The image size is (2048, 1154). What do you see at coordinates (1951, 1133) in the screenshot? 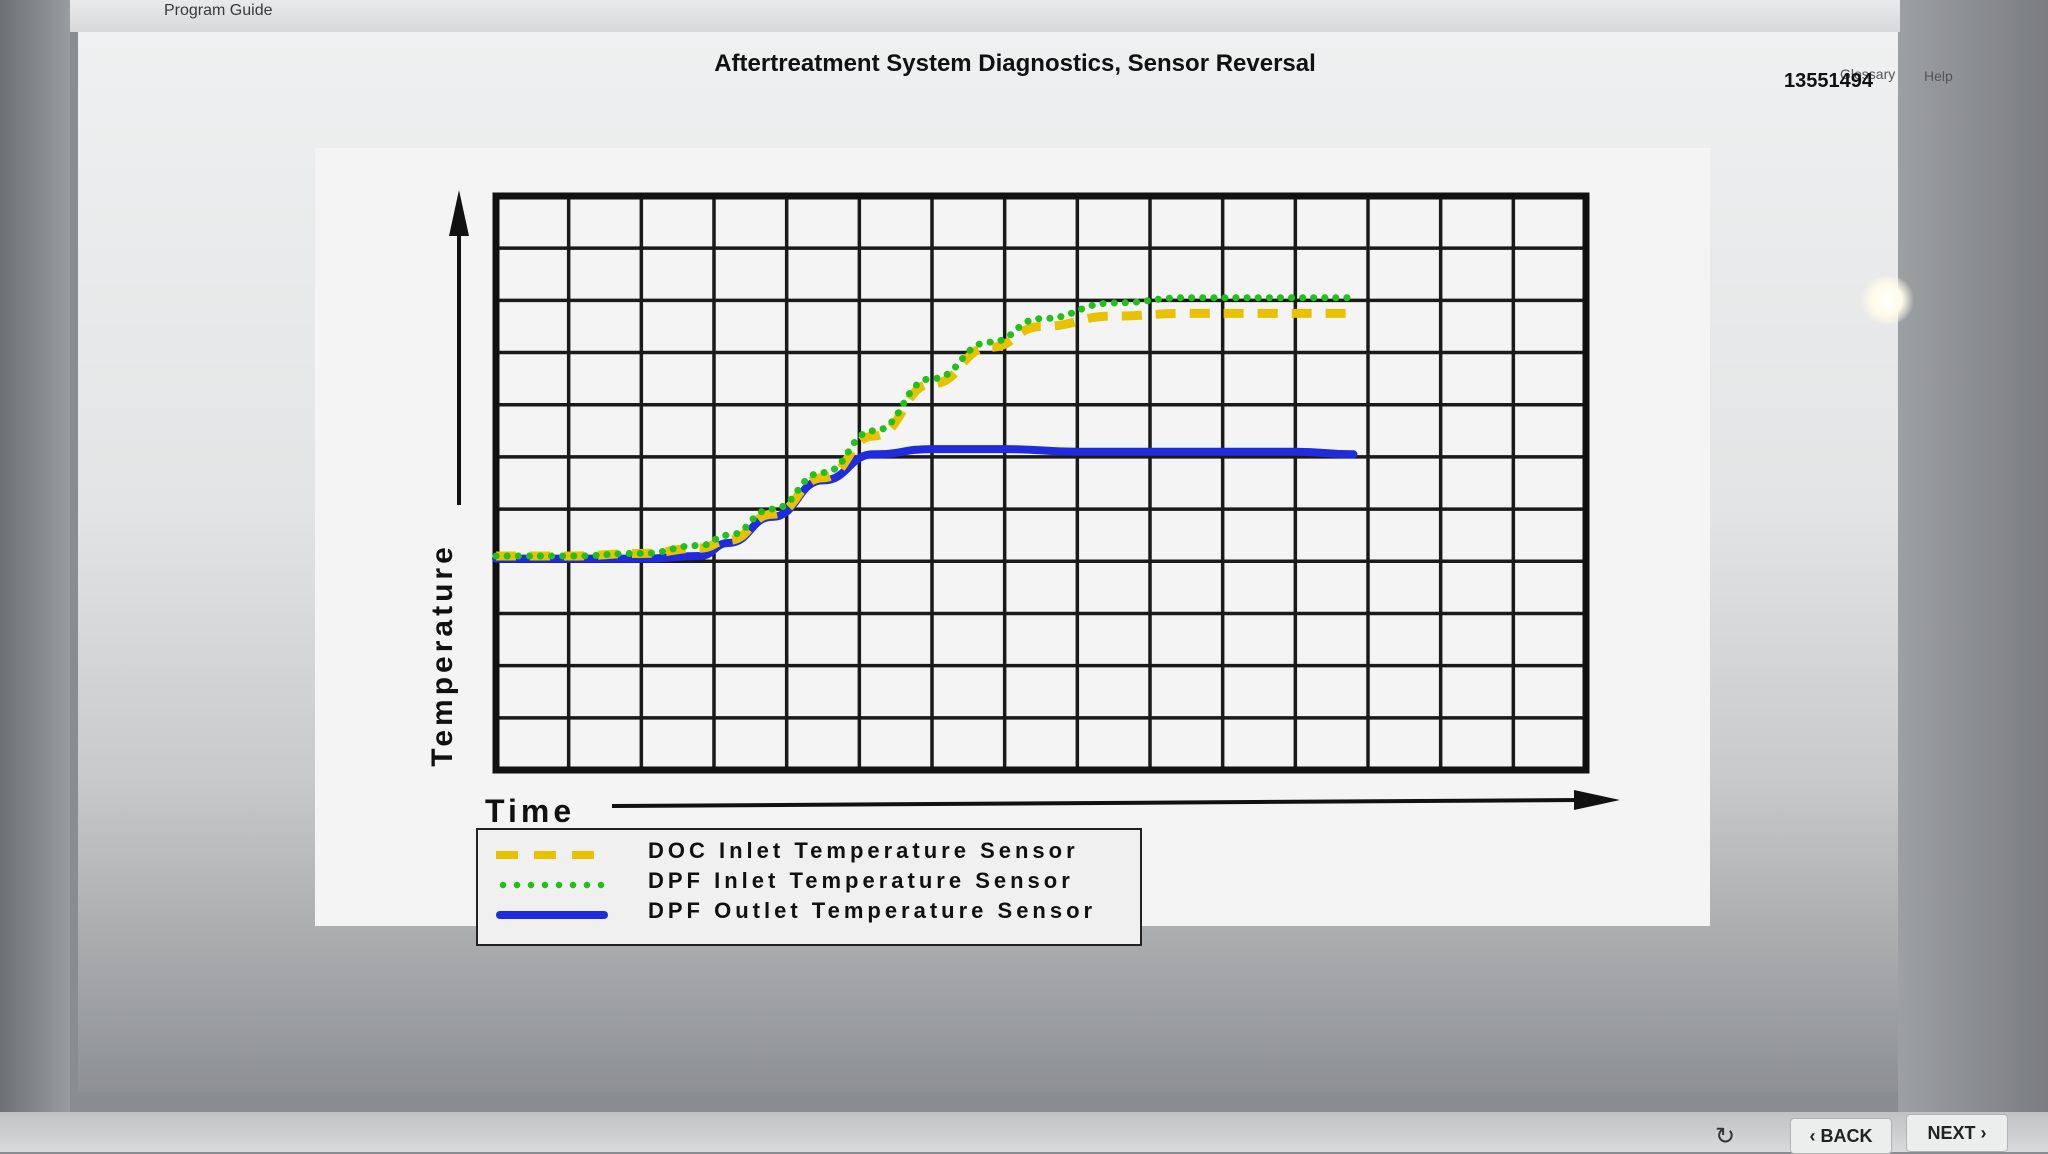
I see `next-label: NEXT` at bounding box center [1951, 1133].